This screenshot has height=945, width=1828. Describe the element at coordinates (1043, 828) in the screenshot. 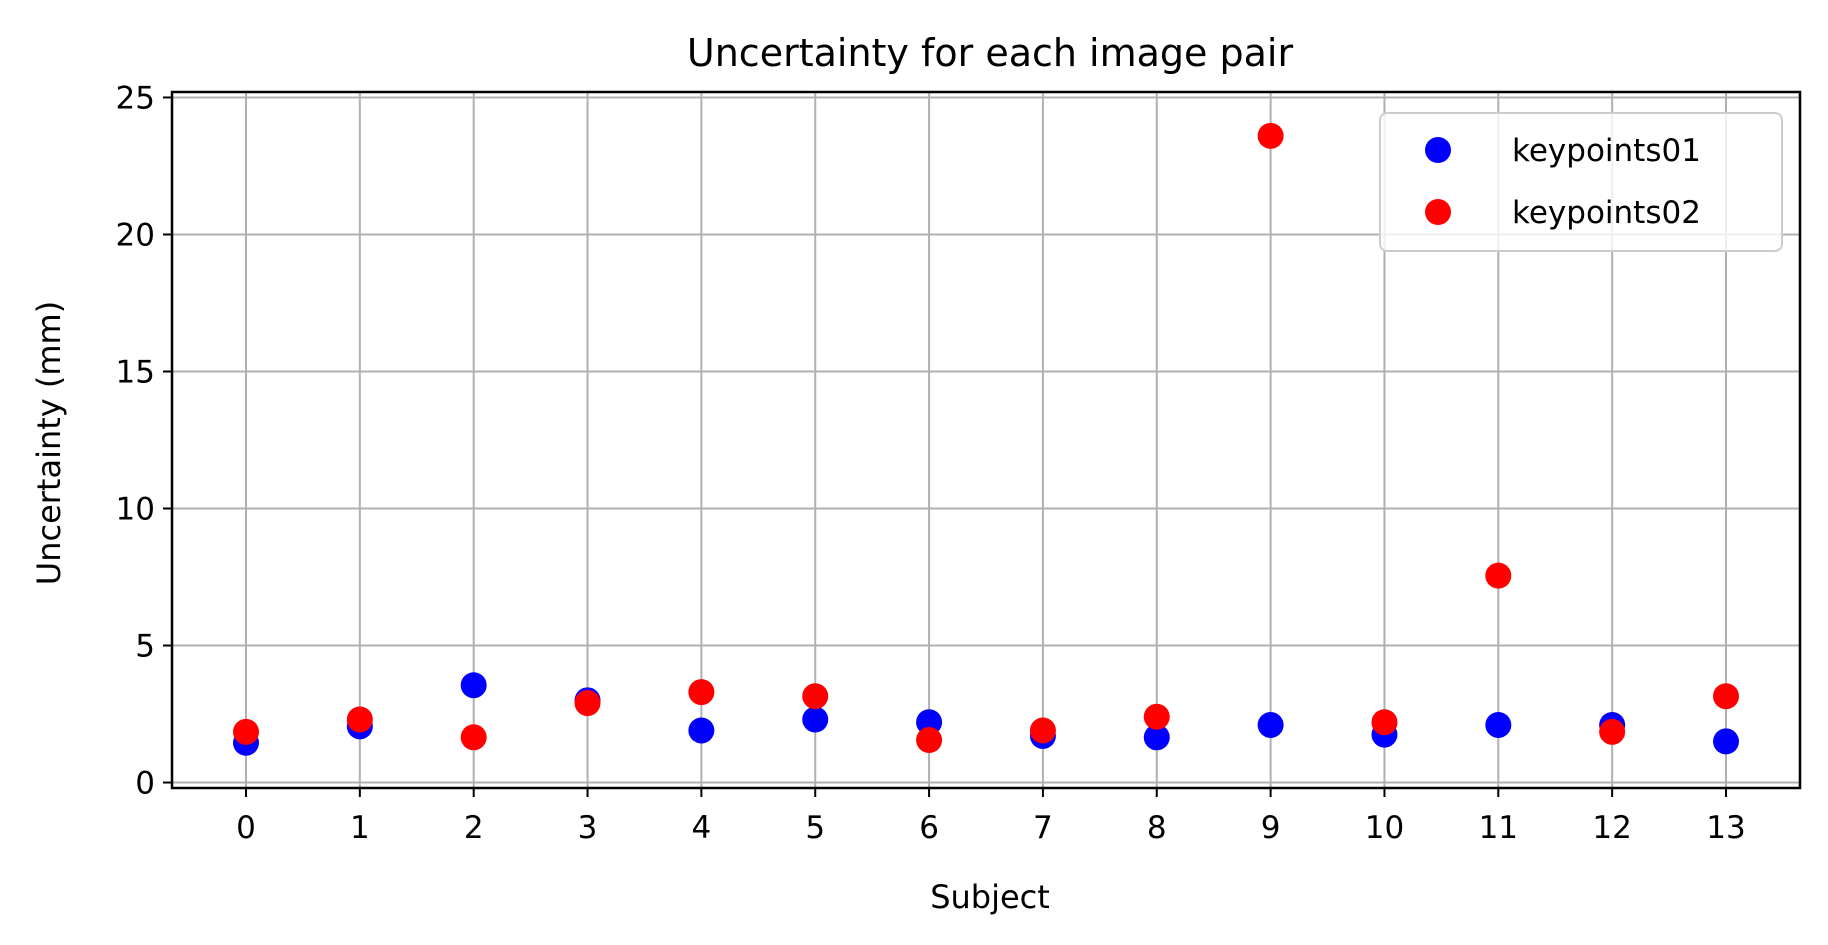

I see `x-tick-label: 7` at that location.